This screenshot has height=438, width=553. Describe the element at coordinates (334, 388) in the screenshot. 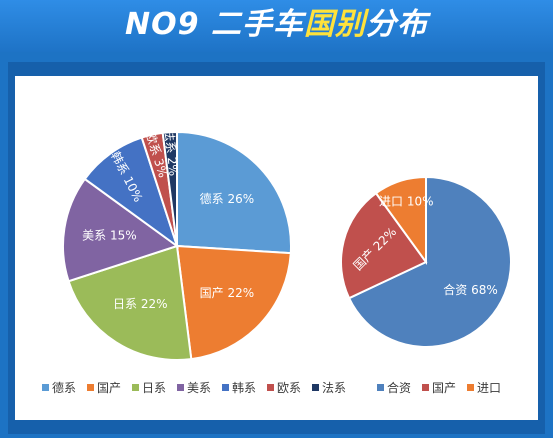

I see `legend-label-法系: 法系` at that location.